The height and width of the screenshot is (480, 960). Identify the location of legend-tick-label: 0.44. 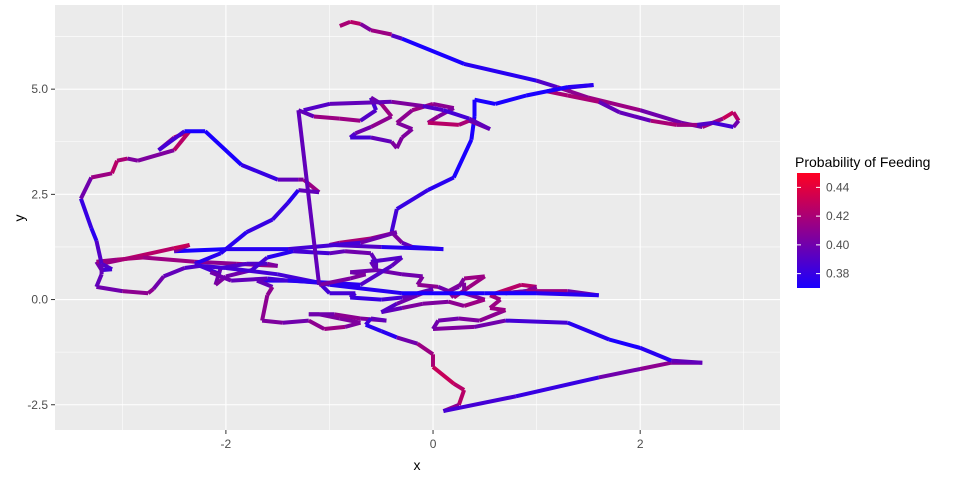
(838, 187).